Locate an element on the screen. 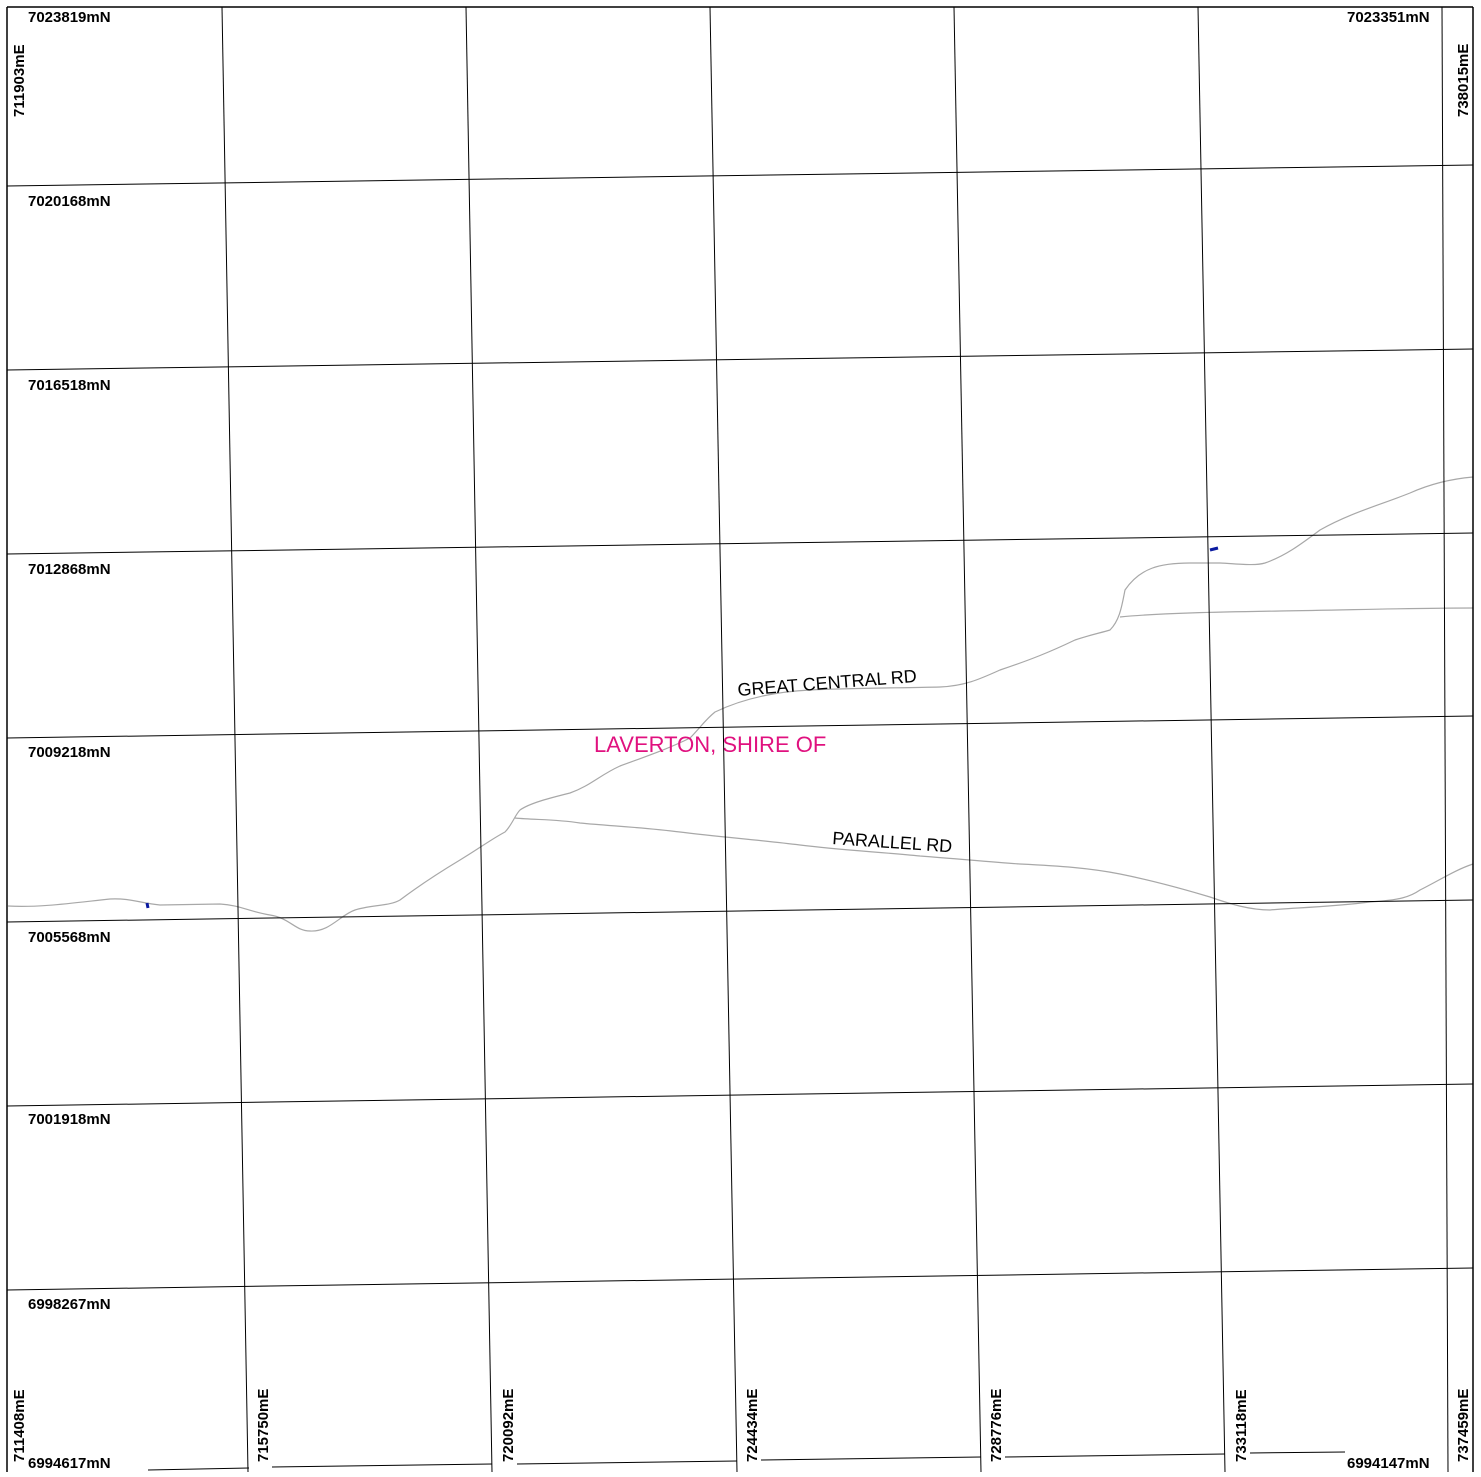 This screenshot has width=1481, height=1477. northing-label: 7005568mN is located at coordinates (69, 937).